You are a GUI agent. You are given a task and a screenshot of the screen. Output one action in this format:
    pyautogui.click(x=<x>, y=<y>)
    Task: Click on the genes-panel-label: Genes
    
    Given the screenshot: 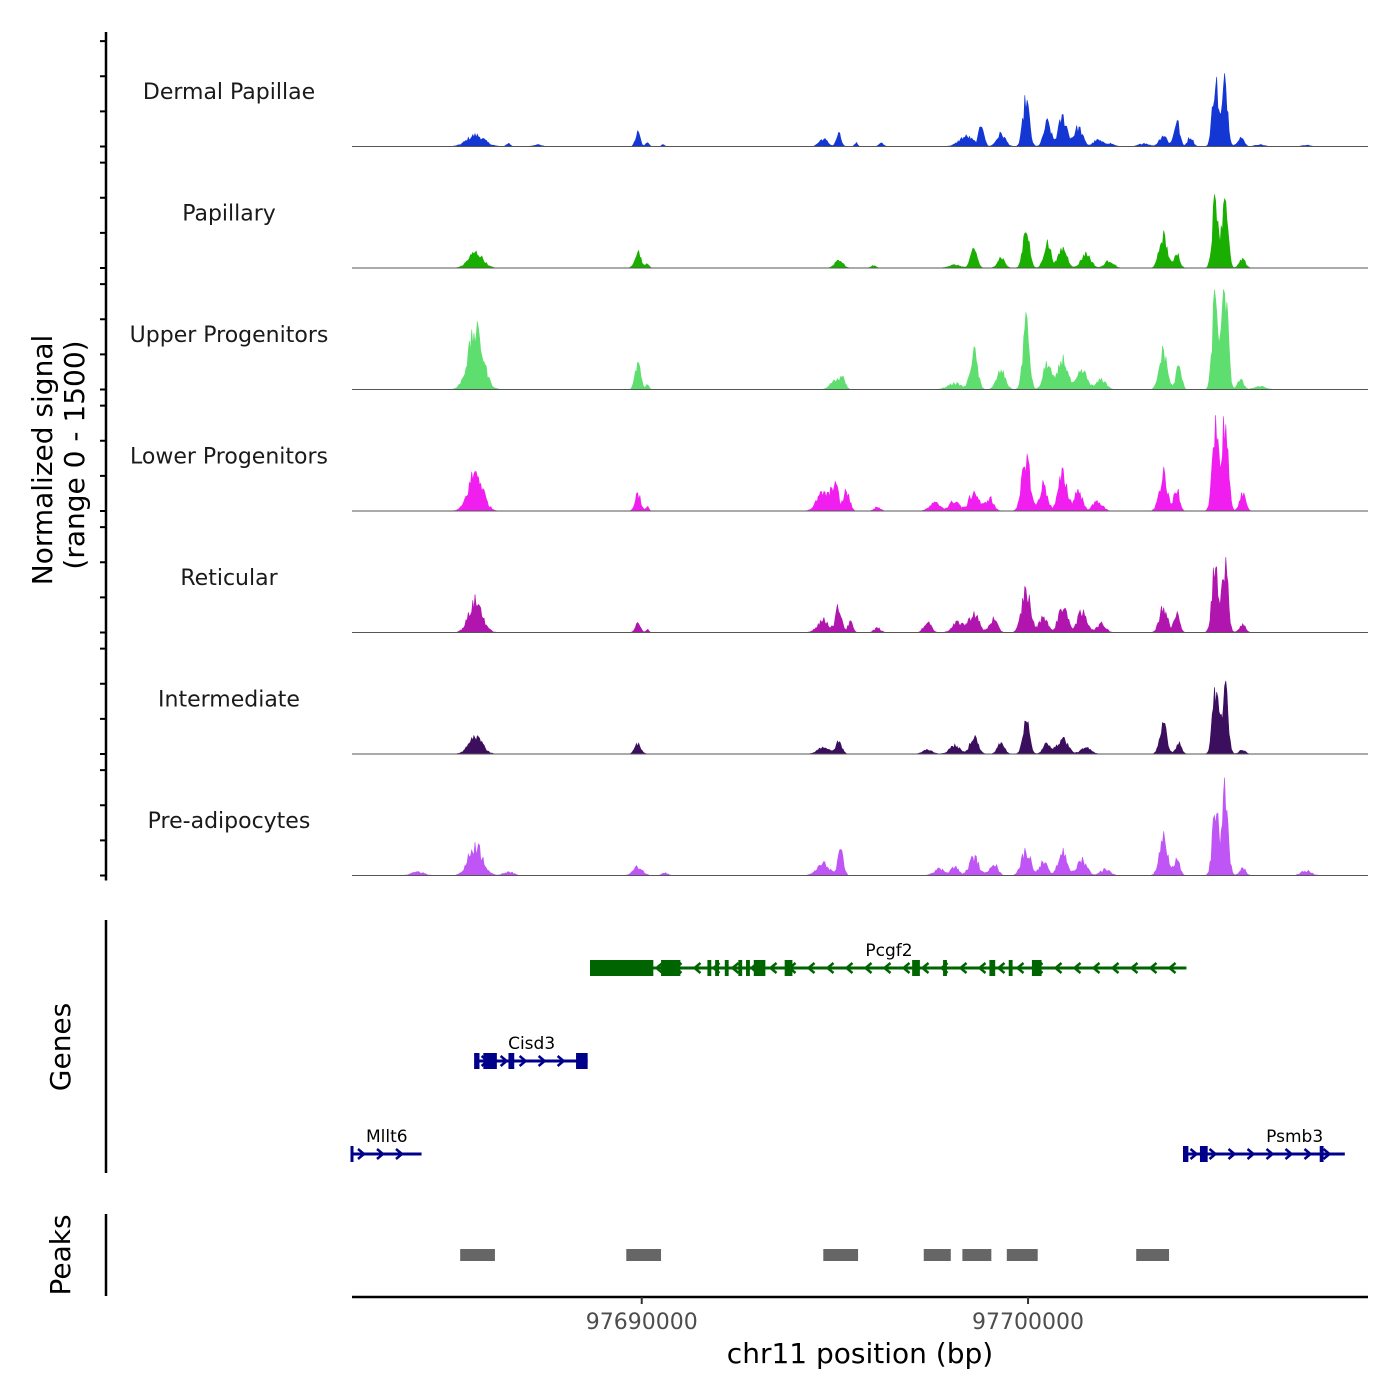 What is the action you would take?
    pyautogui.click(x=60, y=1047)
    